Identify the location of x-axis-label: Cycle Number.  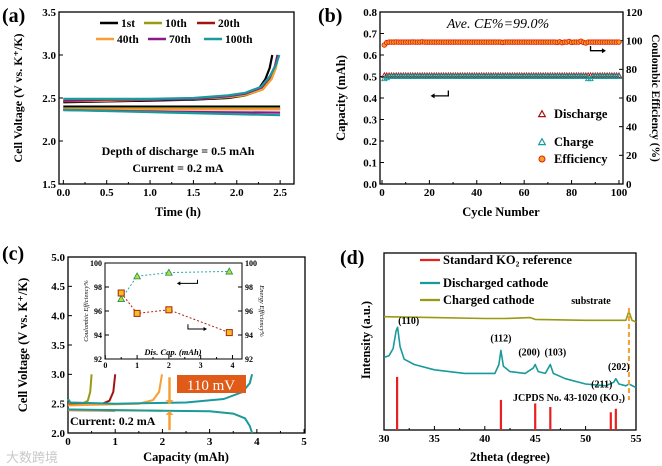
(501, 212).